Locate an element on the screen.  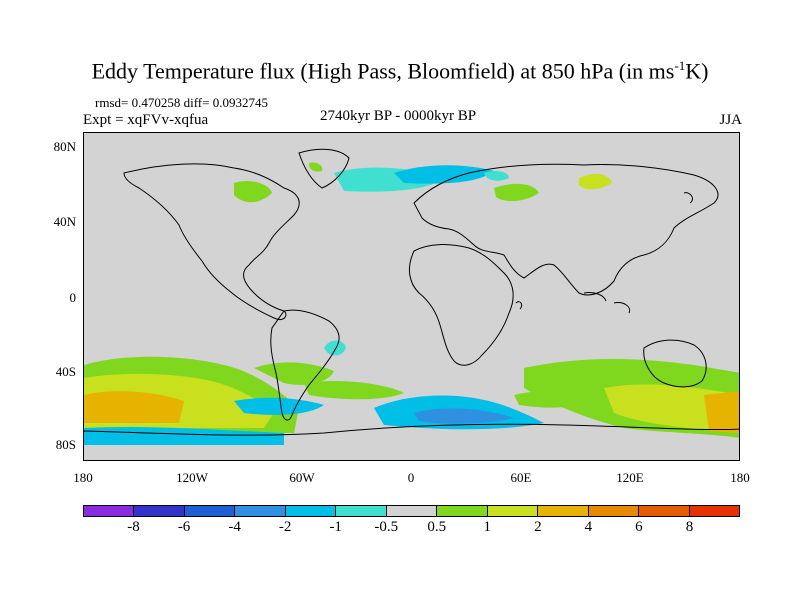
colorbar-level-label: 1 is located at coordinates (487, 527).